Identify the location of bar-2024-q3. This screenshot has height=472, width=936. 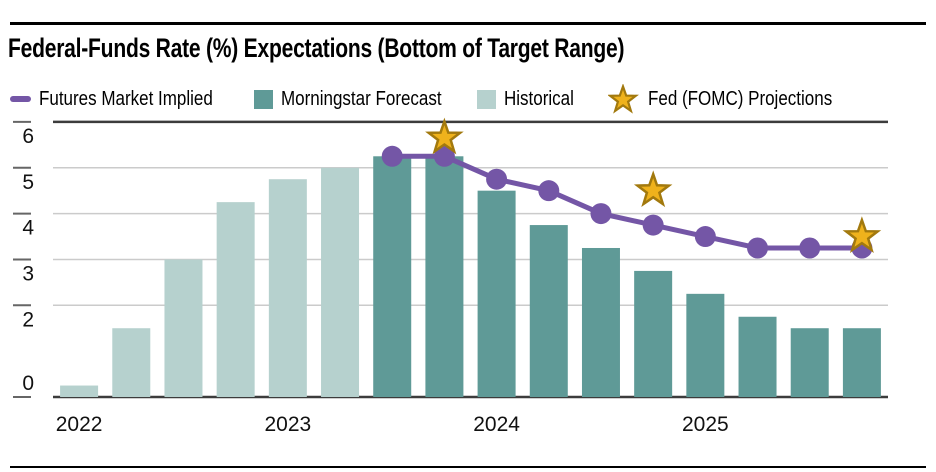
(600, 322).